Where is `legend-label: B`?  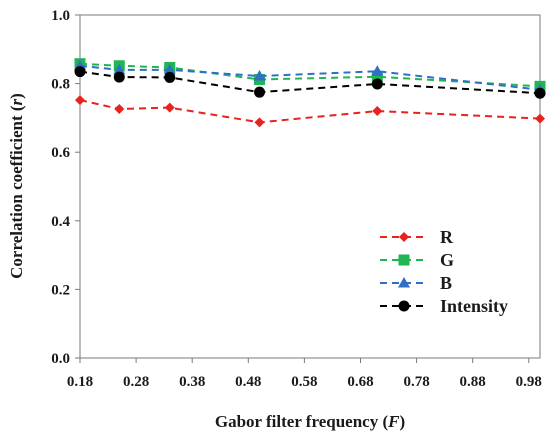 legend-label: B is located at coordinates (446, 283).